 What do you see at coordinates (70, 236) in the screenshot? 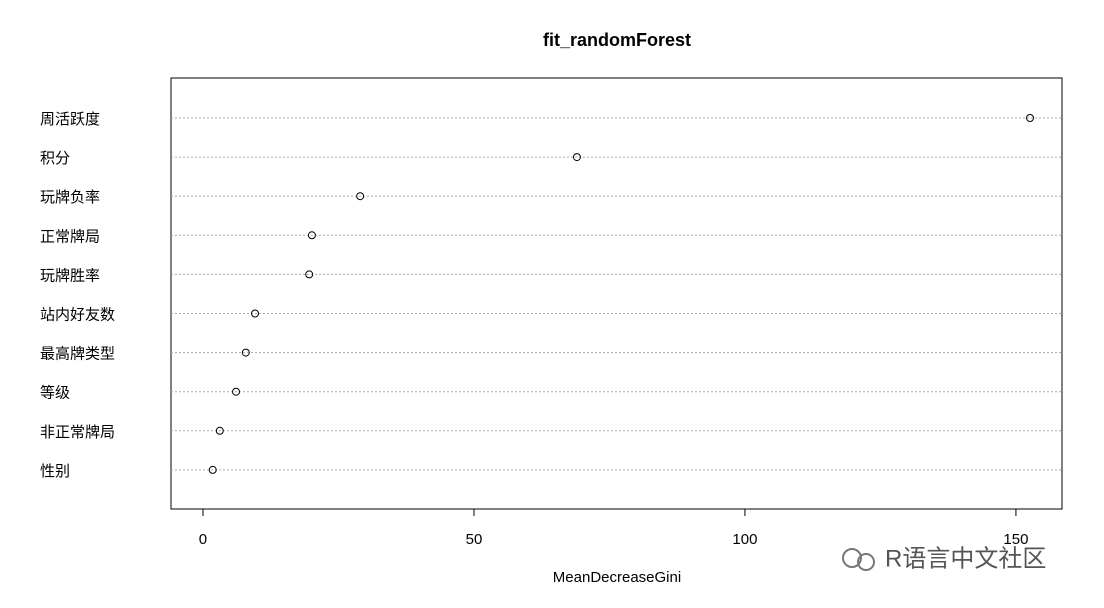
I see `y-tick-label: 正常牌局` at bounding box center [70, 236].